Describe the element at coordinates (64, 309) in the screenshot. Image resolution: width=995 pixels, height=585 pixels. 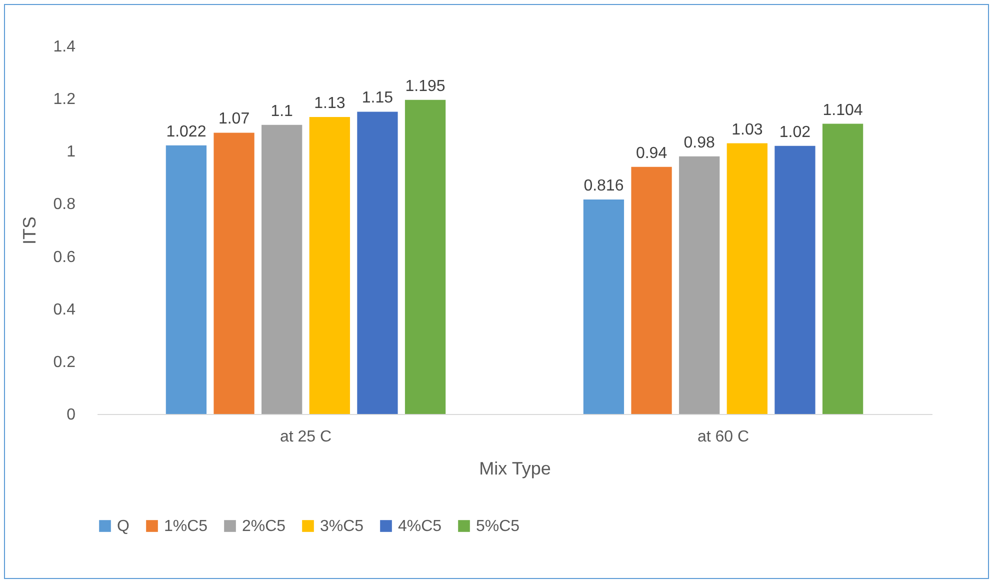
I see `y-tick-label: 0.4` at that location.